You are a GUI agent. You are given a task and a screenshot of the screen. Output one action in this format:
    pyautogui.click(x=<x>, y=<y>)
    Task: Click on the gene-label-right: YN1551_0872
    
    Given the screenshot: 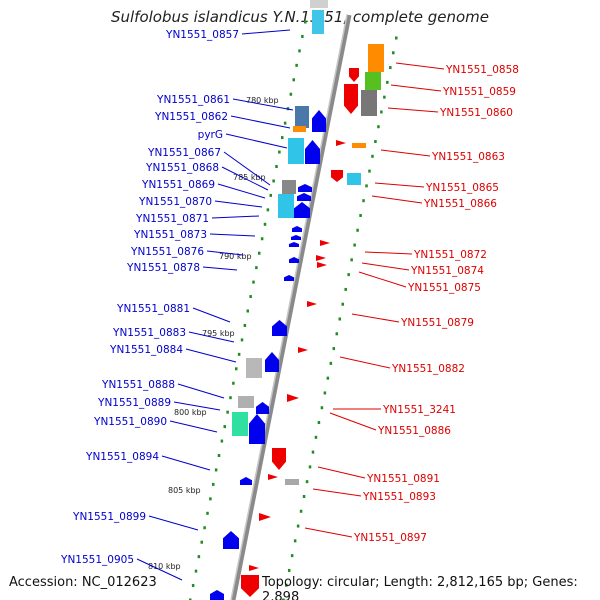 What is the action you would take?
    pyautogui.click(x=450, y=255)
    